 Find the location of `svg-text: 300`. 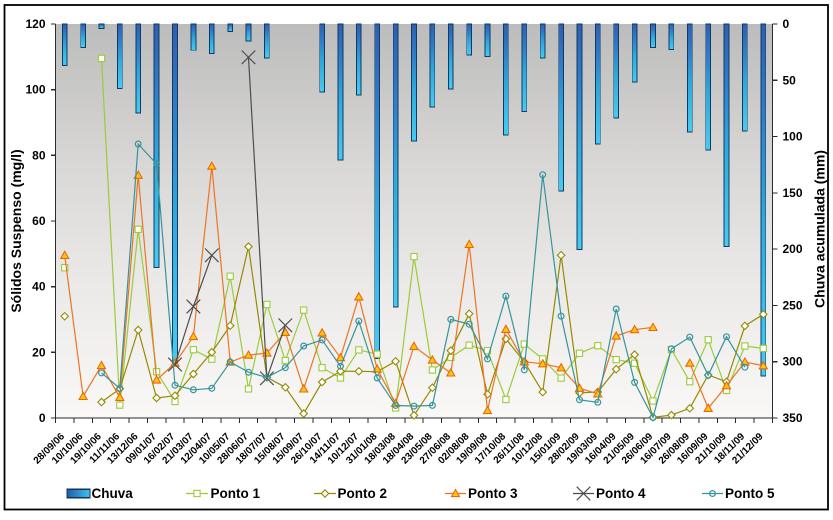

svg-text: 300 is located at coordinates (793, 362).